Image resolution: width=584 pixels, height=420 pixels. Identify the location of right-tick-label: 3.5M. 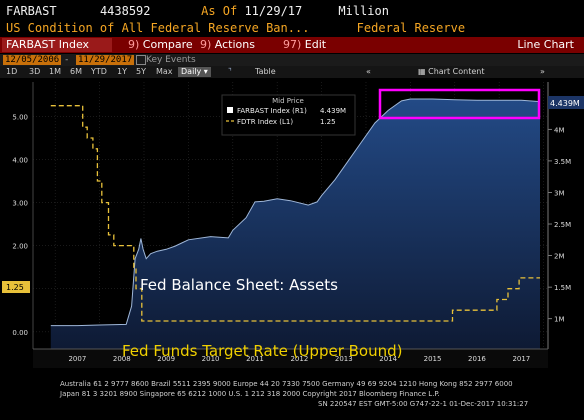
(562, 162).